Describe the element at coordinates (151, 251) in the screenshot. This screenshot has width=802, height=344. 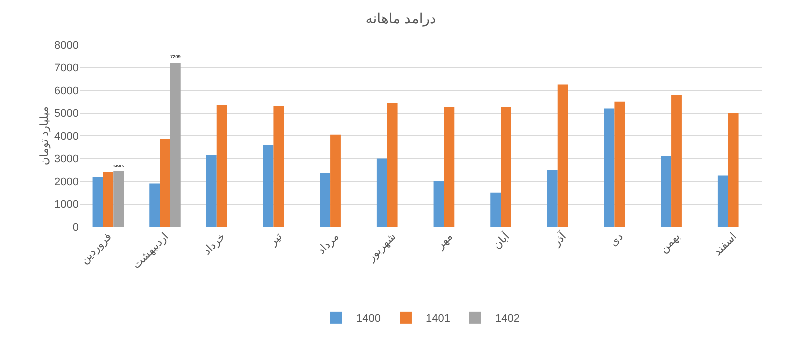
I see `x-tick-label: اردیبهشت` at that location.